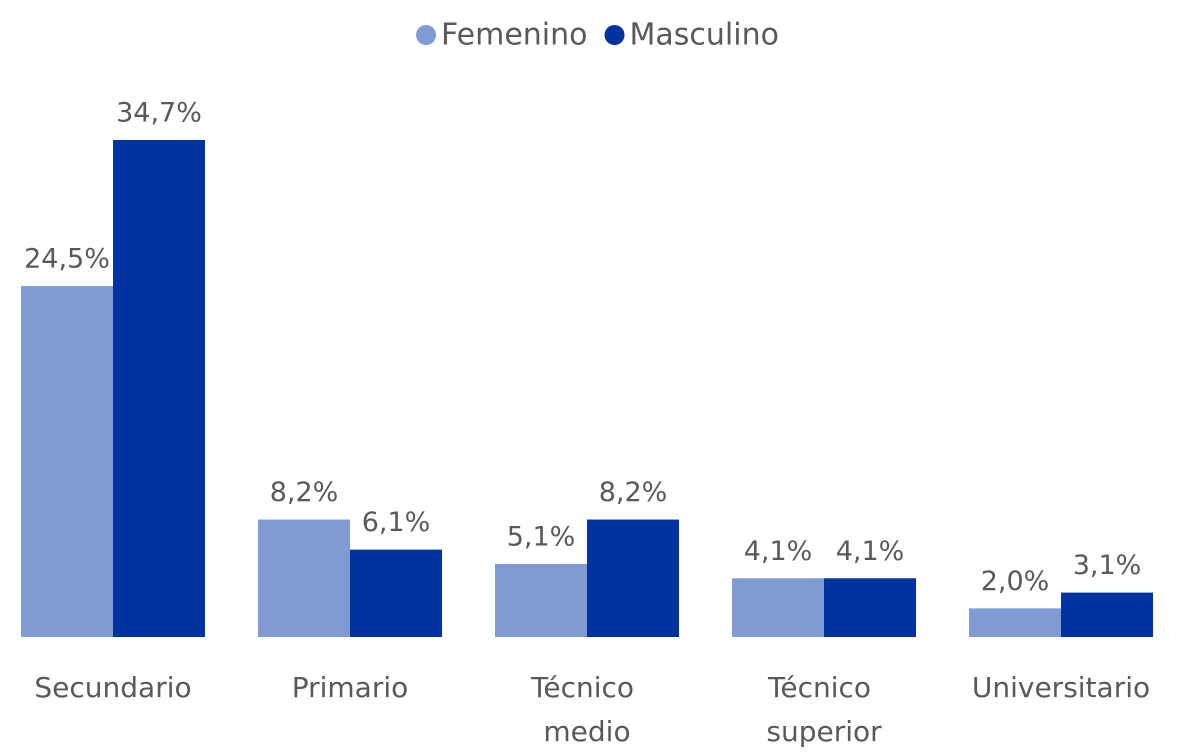  I want to click on legend-label: Masculino, so click(704, 35).